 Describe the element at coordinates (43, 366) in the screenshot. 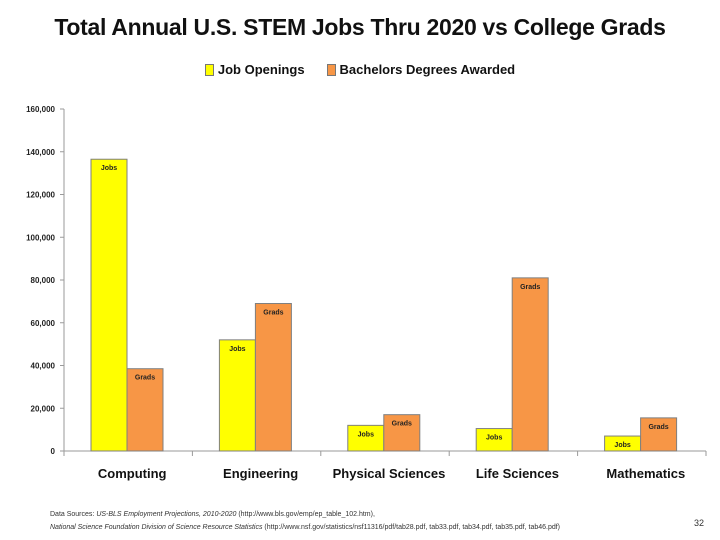

I see `y-tick-label: 40,000` at that location.